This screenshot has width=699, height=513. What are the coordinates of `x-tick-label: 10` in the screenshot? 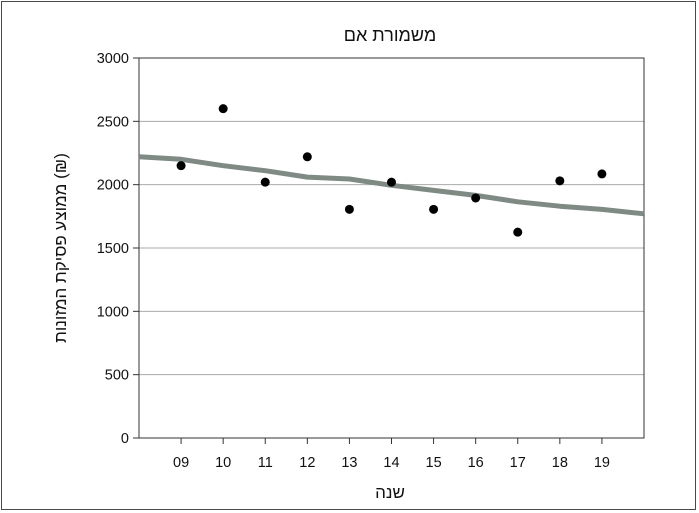 It's located at (223, 463).